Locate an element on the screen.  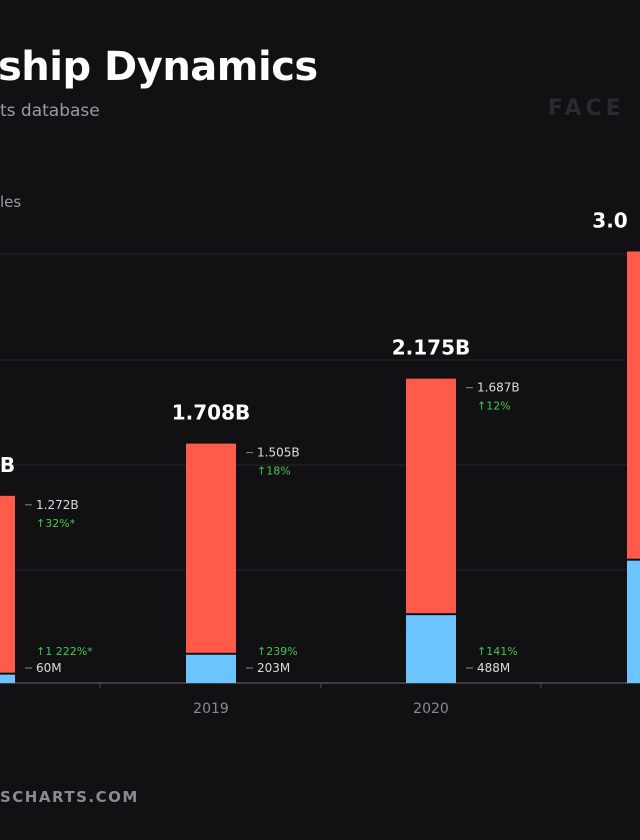
upper-growth-label: ↑18% is located at coordinates (274, 471).